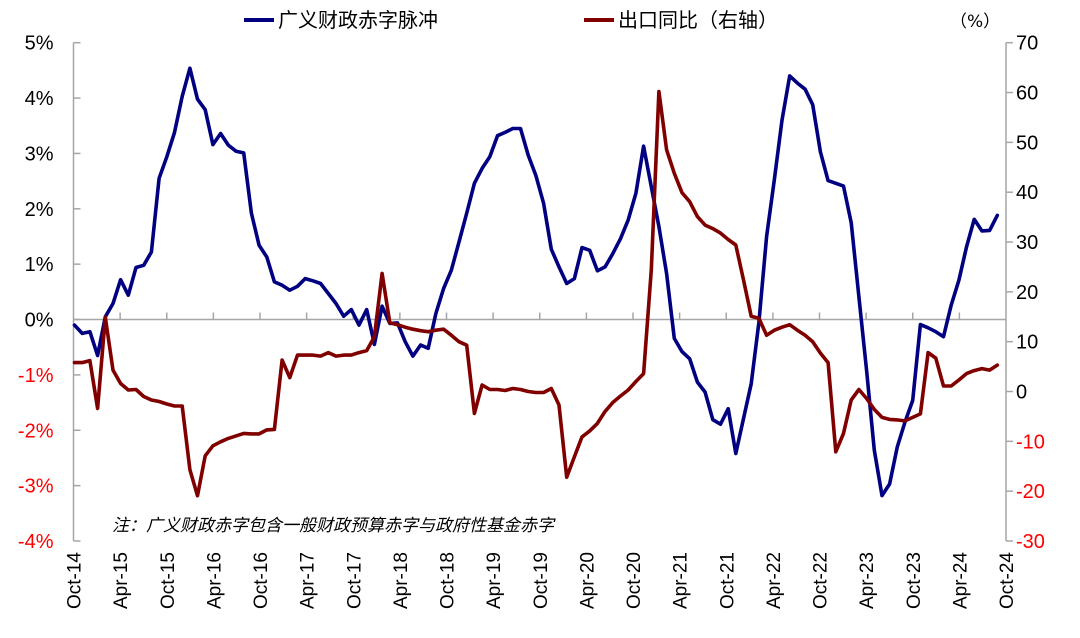 The image size is (1080, 638). I want to click on x-axis-tick-label: Oct-14, so click(75, 580).